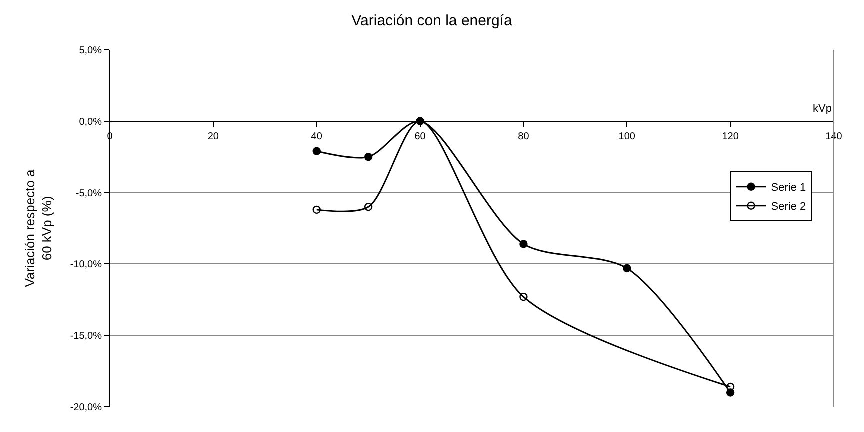 This screenshot has height=432, width=864. Describe the element at coordinates (731, 136) in the screenshot. I see `x-tick-label: 120` at that location.